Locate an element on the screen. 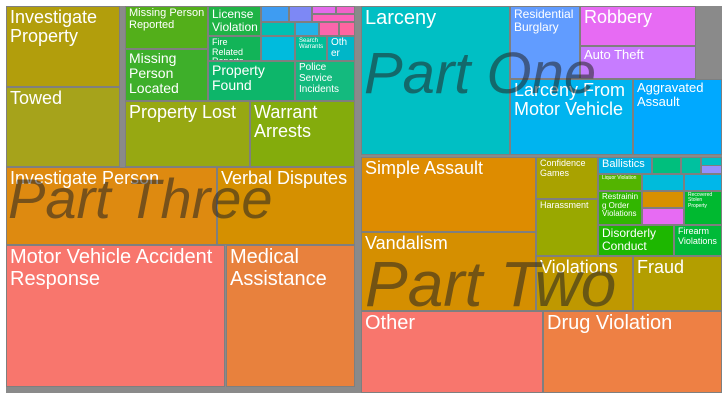 Image resolution: width=728 pixels, height=401 pixels. tile-part-three-property-lost: Property Lost is located at coordinates (187, 134).